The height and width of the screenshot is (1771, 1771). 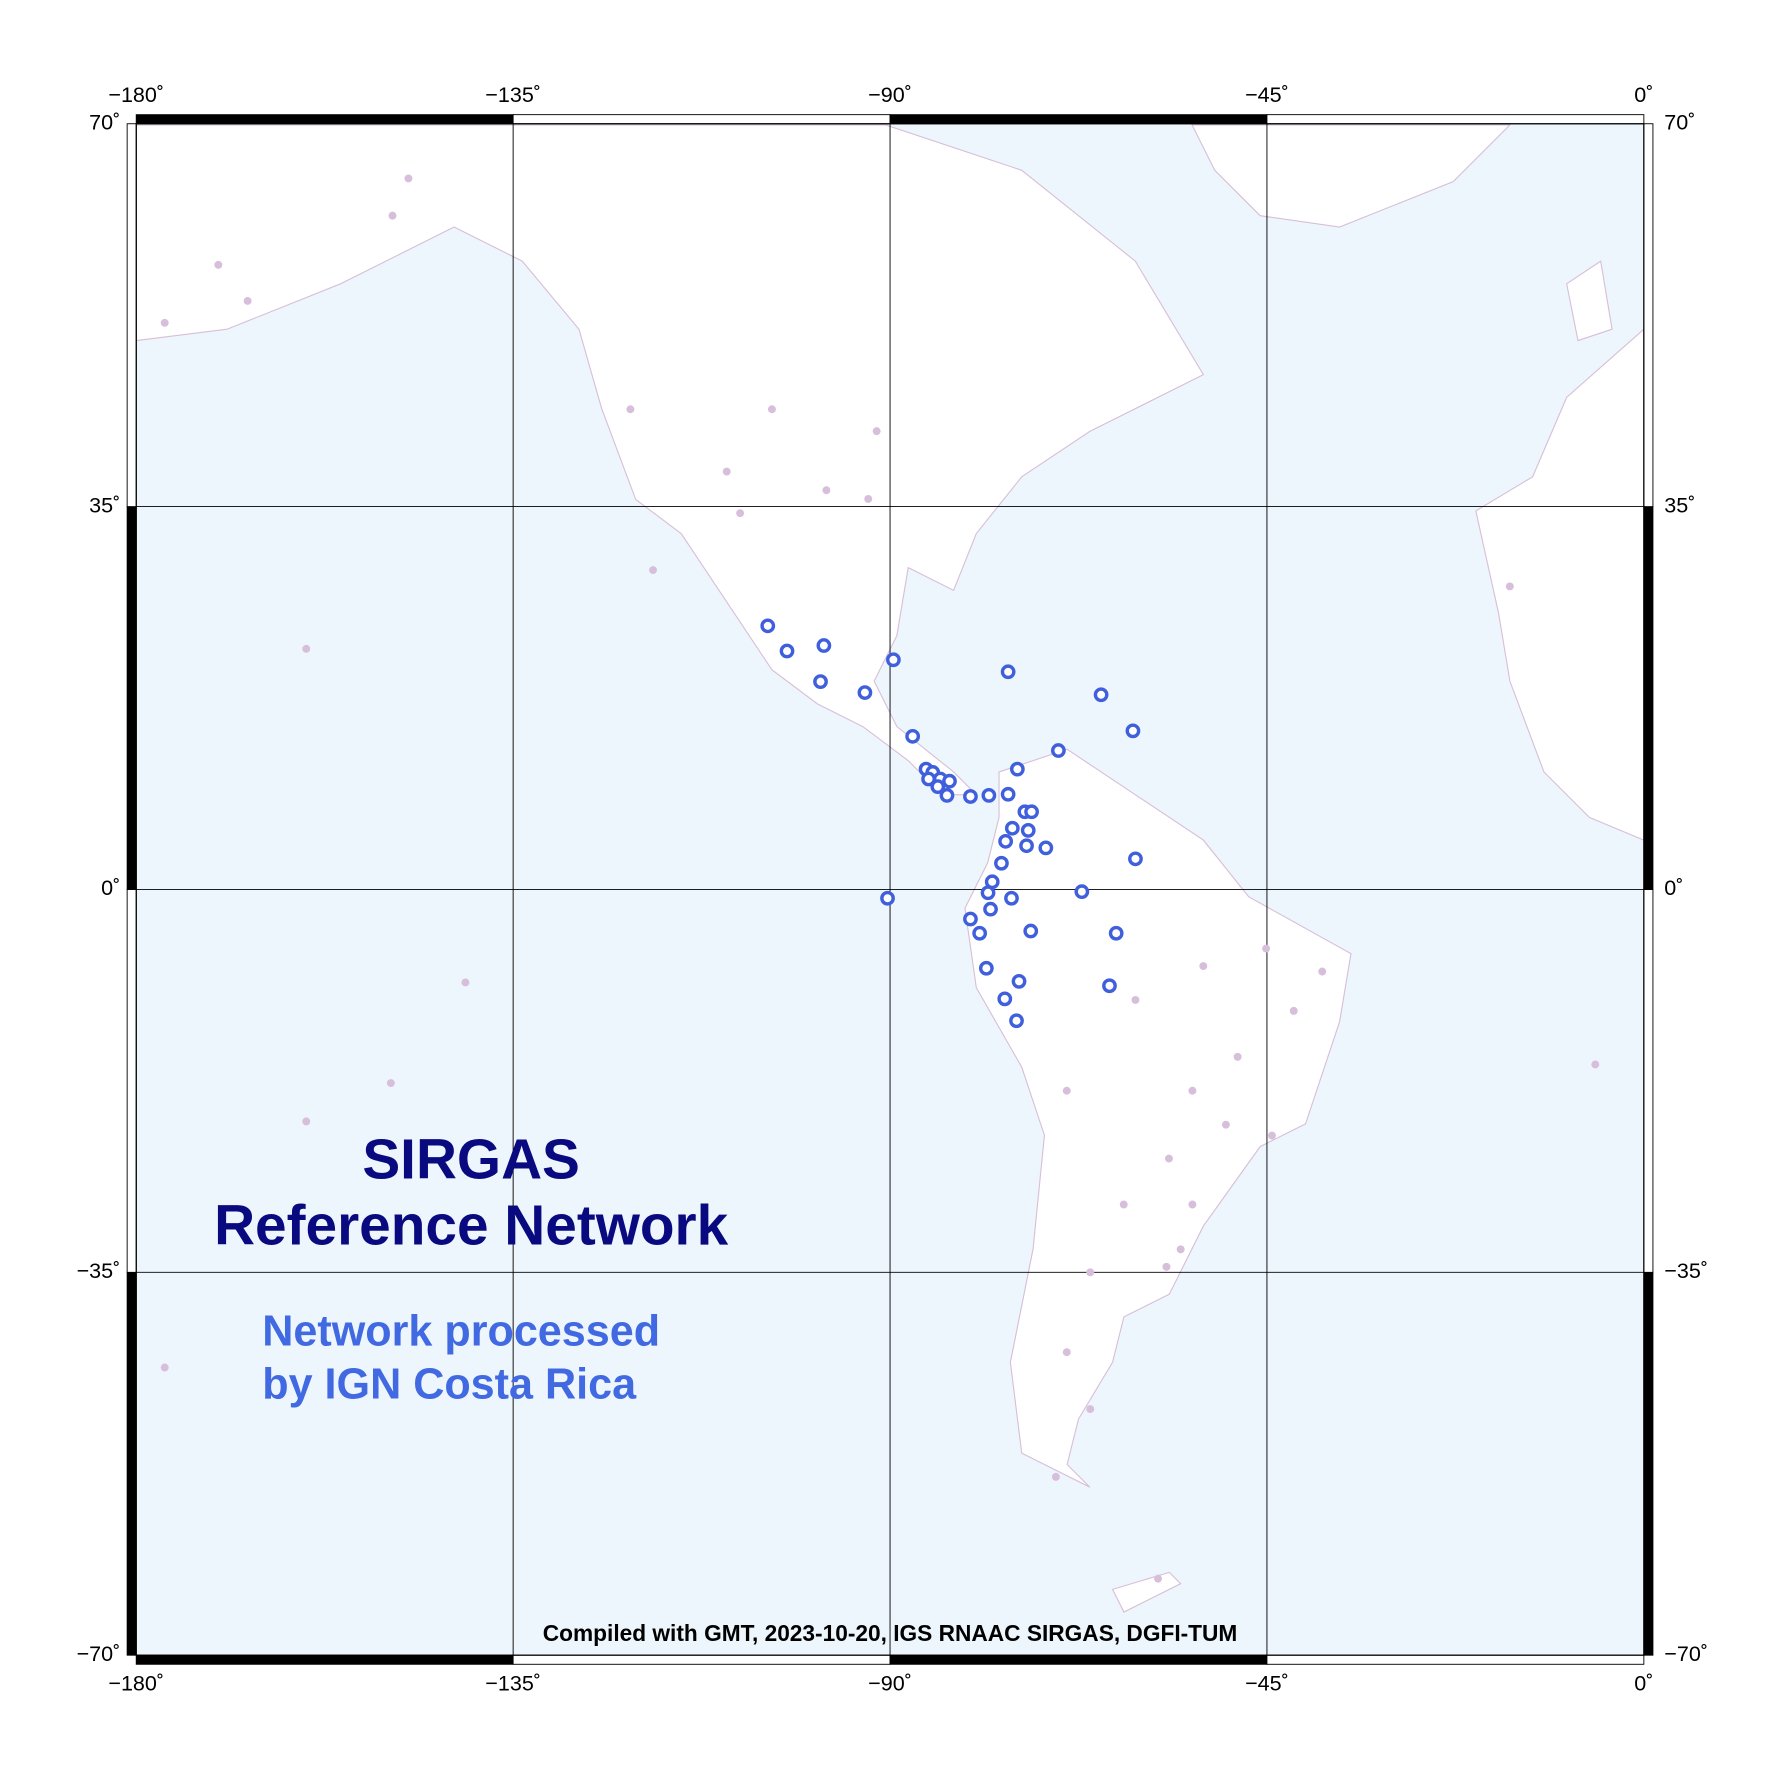 What do you see at coordinates (461, 1331) in the screenshot?
I see `subtitle-line: Network processed` at bounding box center [461, 1331].